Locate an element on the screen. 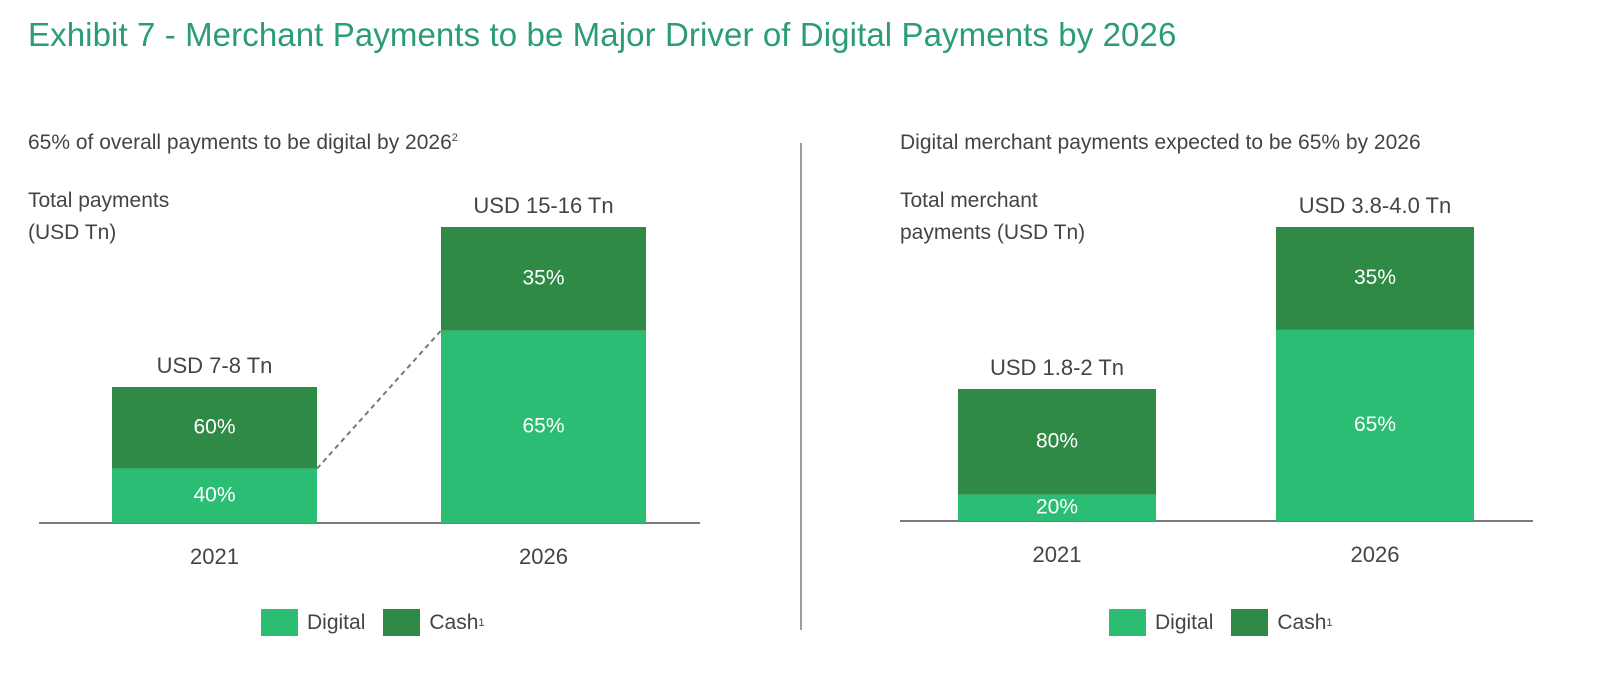 Image resolution: width=1600 pixels, height=683 pixels. right-x-tick-2026: 2026 is located at coordinates (1375, 554).